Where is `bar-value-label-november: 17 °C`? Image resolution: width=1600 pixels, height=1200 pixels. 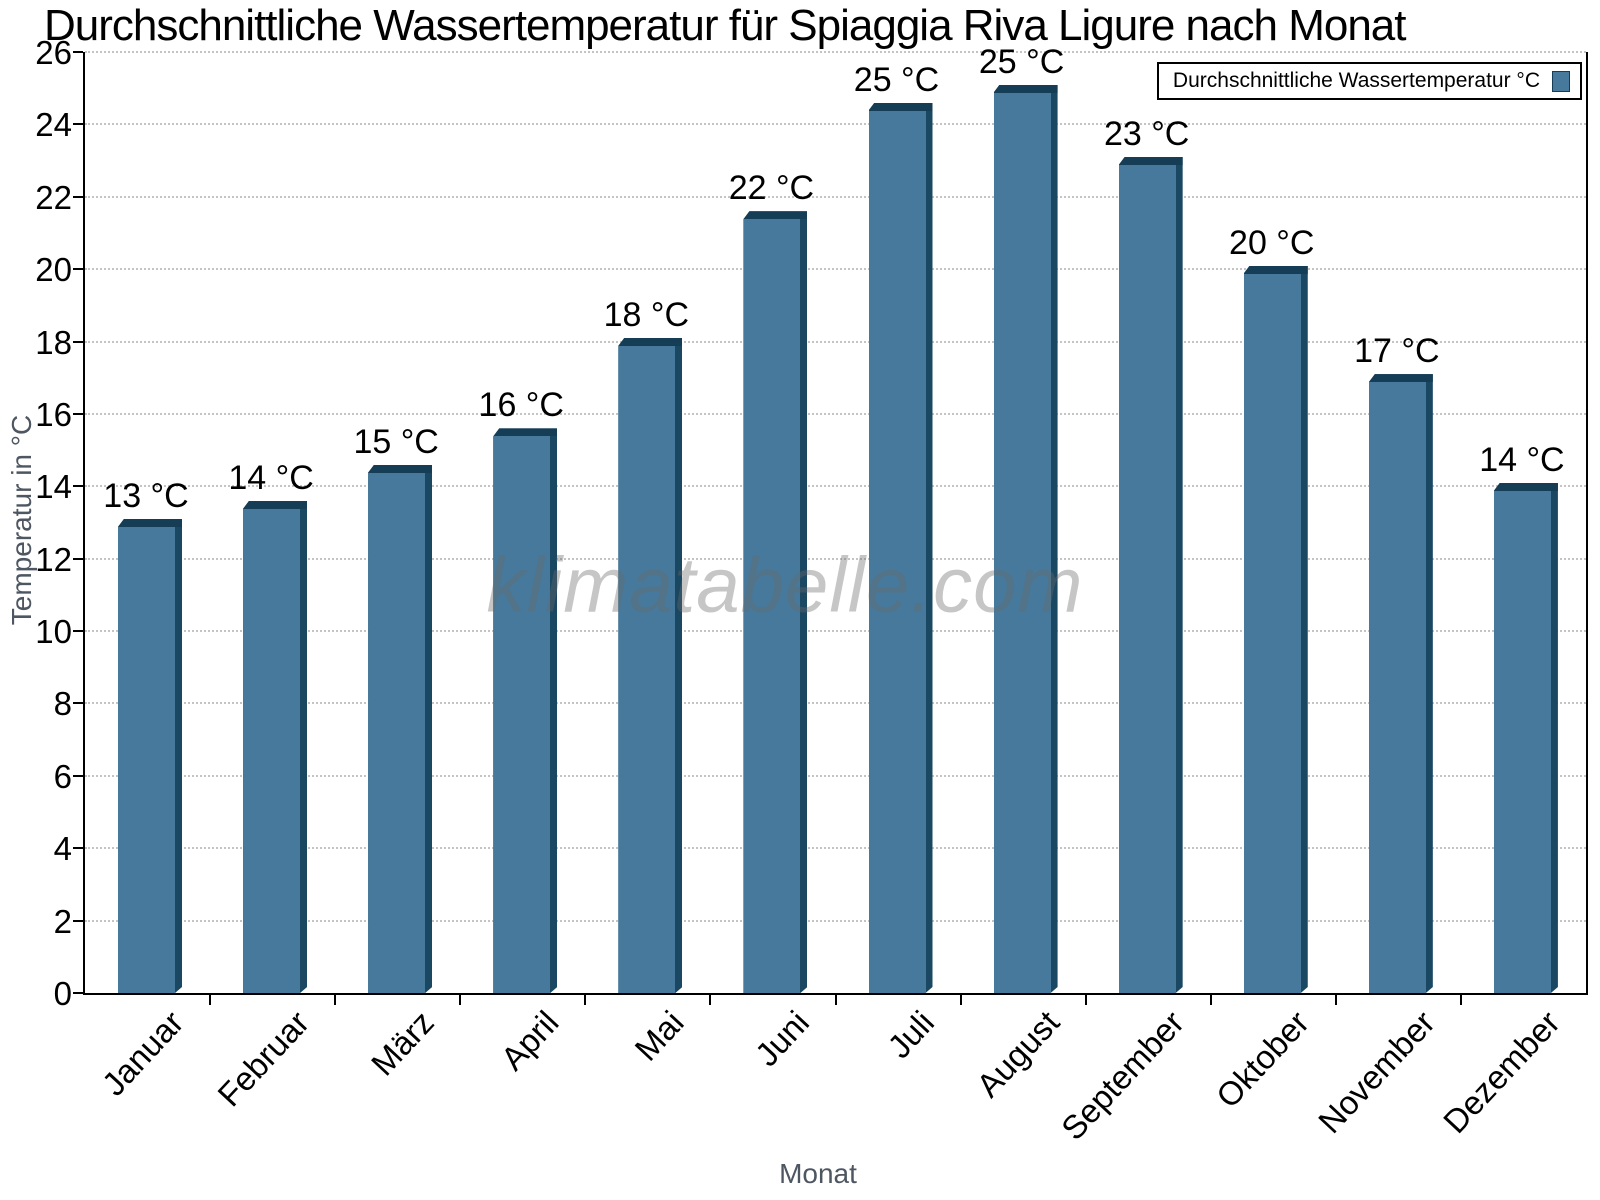 bar-value-label-november: 17 °C is located at coordinates (1397, 351).